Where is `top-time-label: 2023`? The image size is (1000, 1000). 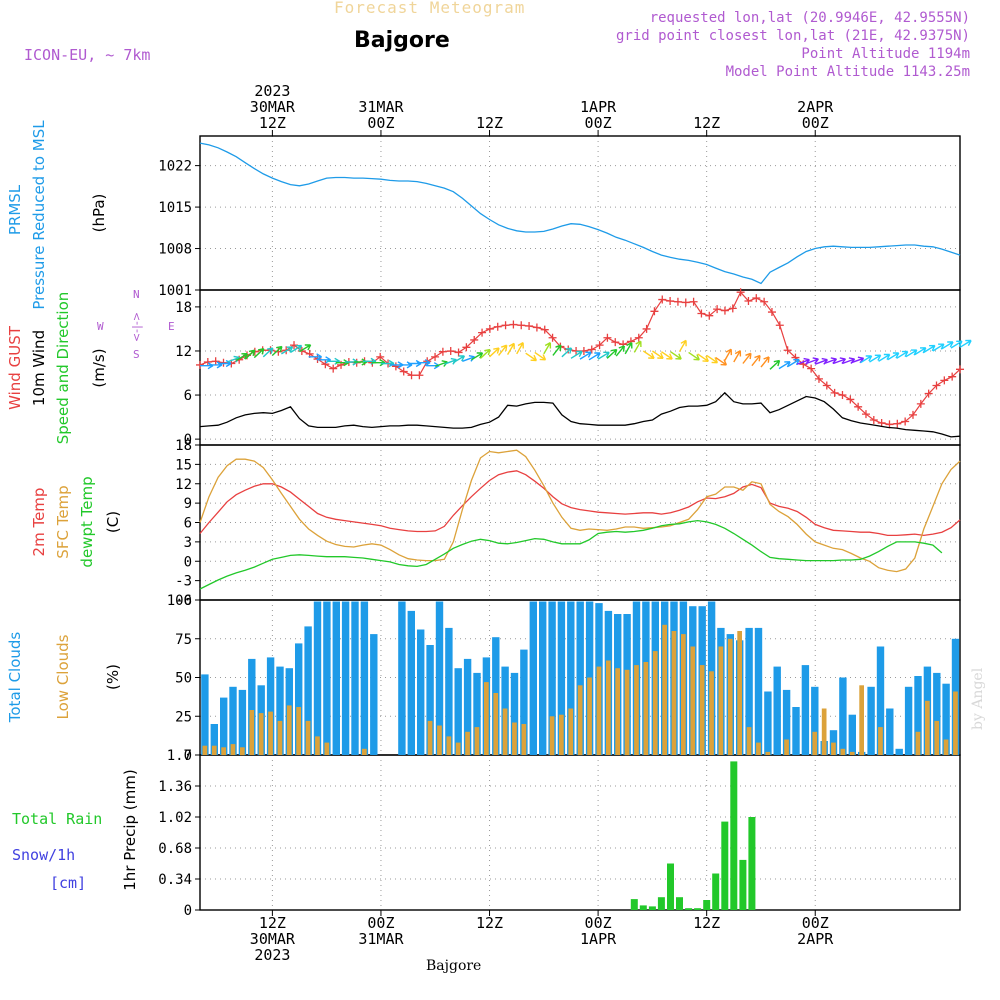
top-time-label: 2023 is located at coordinates (272, 91).